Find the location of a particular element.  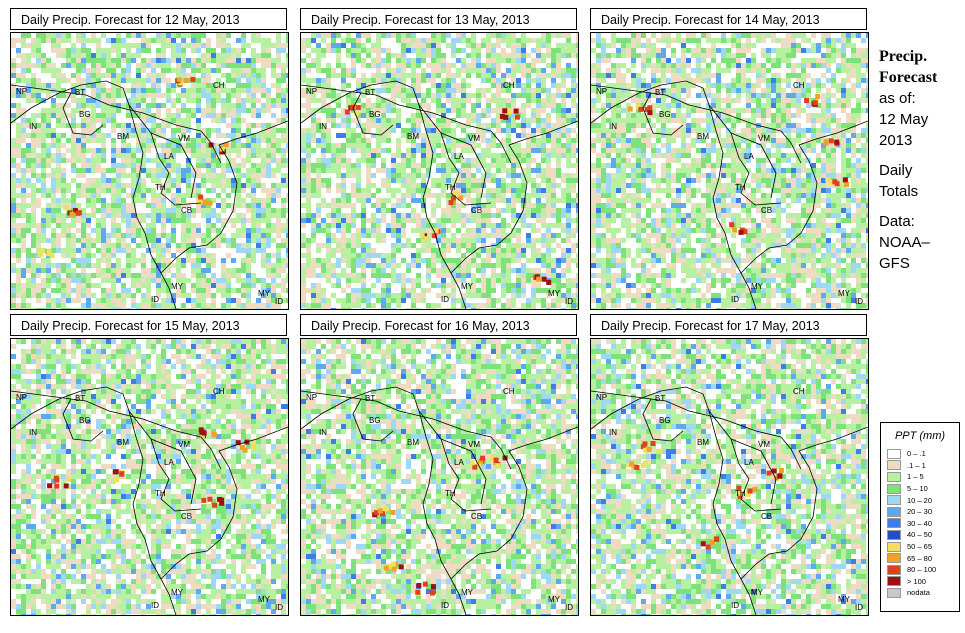

legend-item: 65 – 80 is located at coordinates (923, 558).